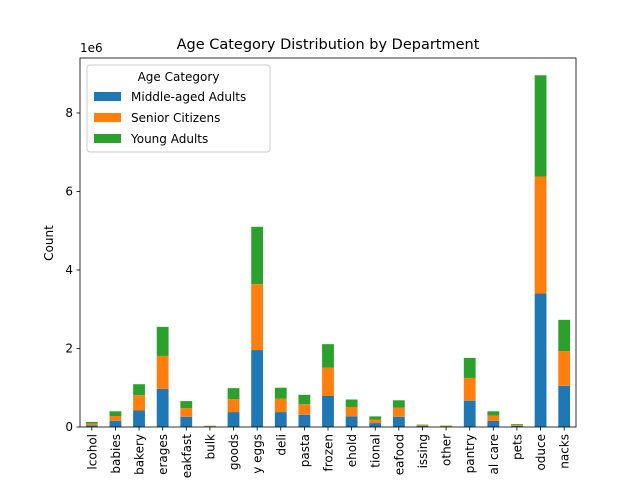  Describe the element at coordinates (169, 139) in the screenshot. I see `legend-entry-label: Young Adults` at that location.